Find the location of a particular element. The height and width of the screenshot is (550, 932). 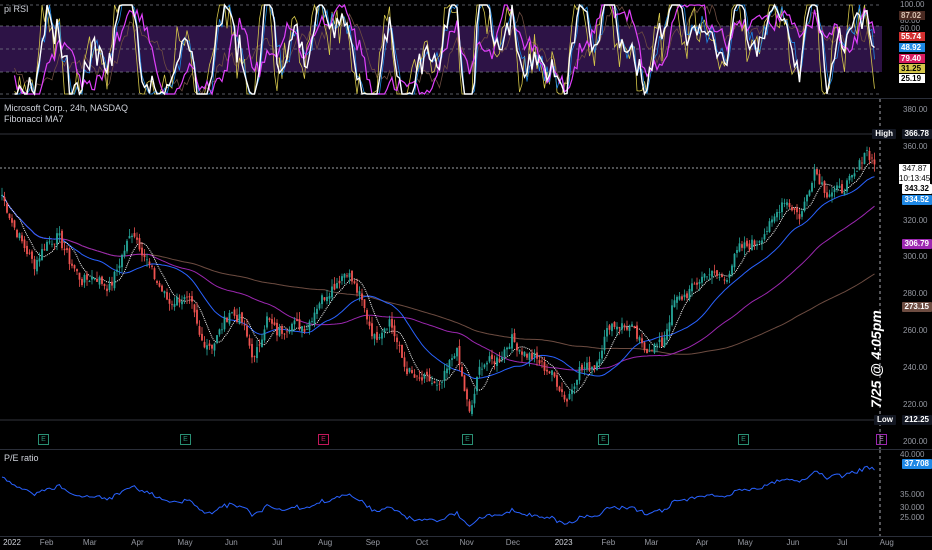

rsi-tag-6: 25.19 is located at coordinates (912, 78).